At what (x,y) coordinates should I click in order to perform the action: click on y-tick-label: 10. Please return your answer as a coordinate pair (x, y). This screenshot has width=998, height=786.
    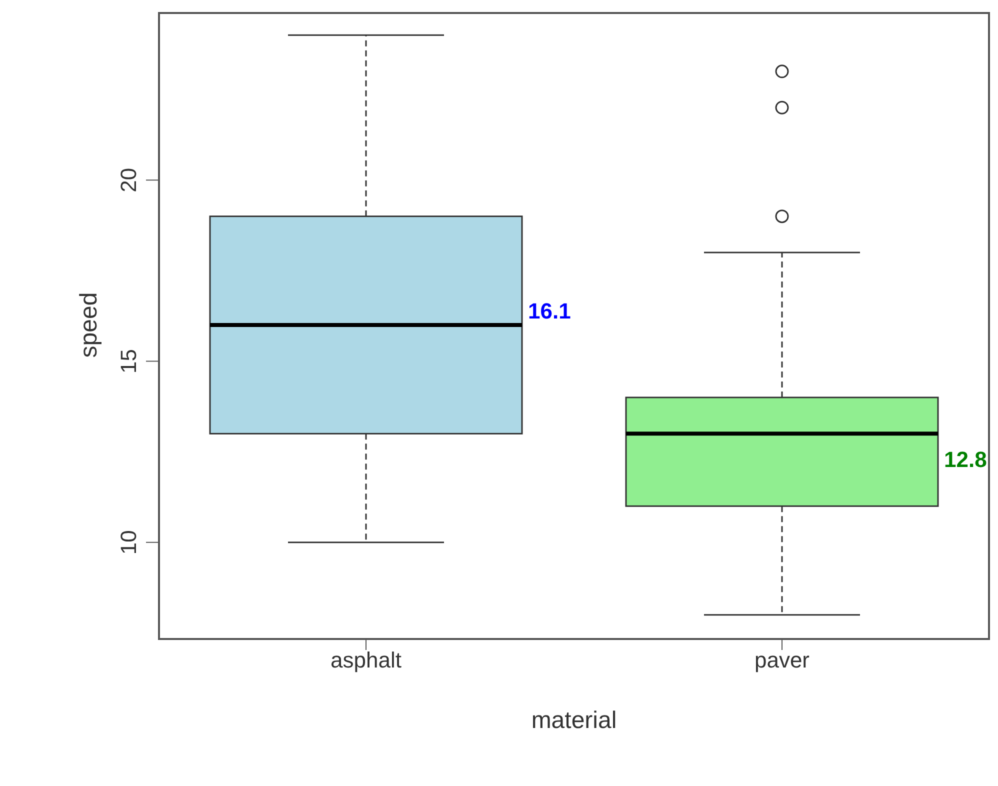
    Looking at the image, I should click on (128, 542).